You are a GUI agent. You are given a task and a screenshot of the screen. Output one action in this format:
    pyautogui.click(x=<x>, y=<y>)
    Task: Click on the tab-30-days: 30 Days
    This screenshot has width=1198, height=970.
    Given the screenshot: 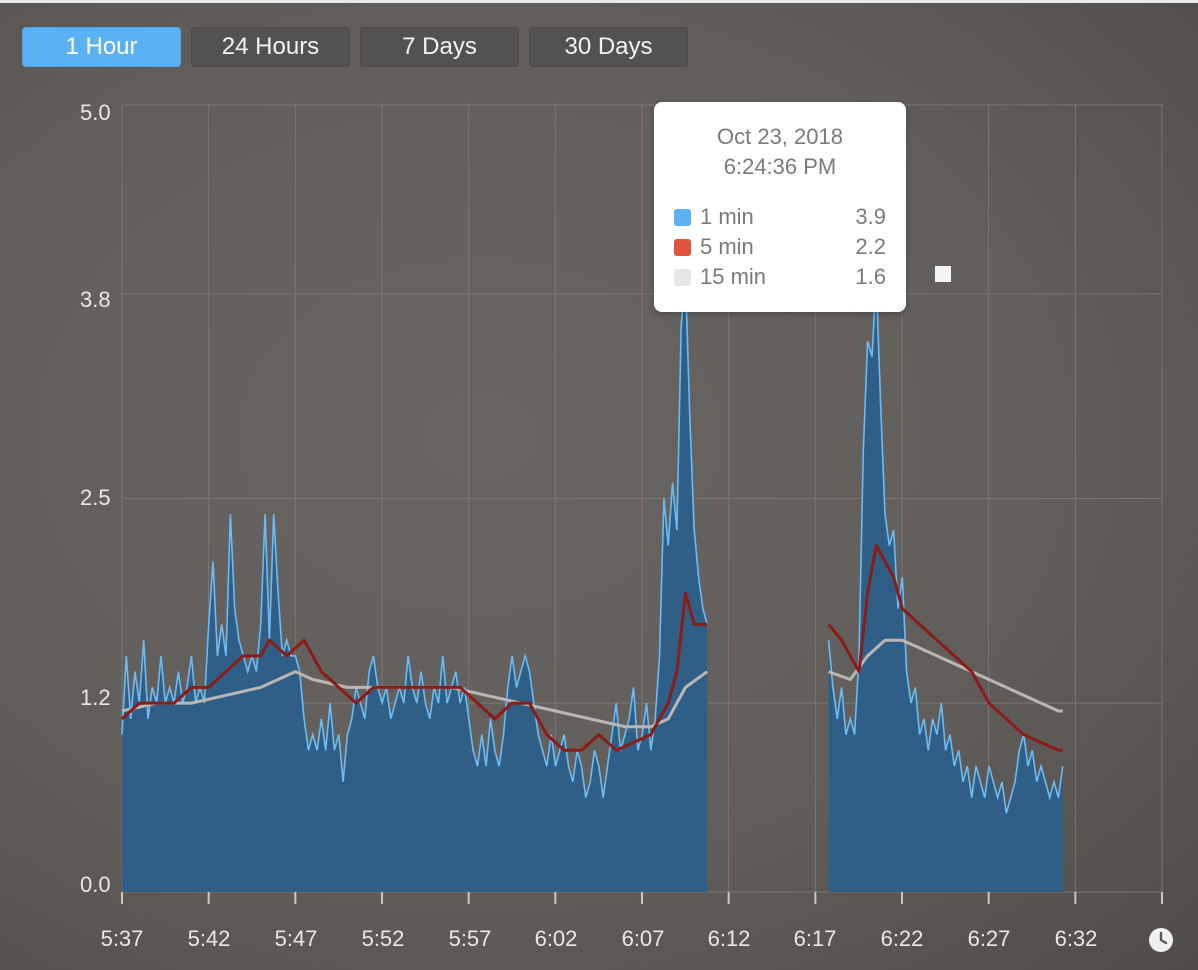 What is the action you would take?
    pyautogui.click(x=608, y=47)
    